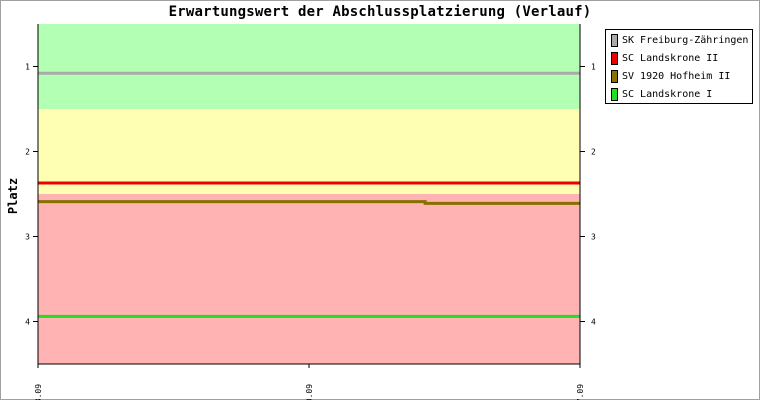 The height and width of the screenshot is (400, 760). I want to click on legend-item: SV 1920 Hofheim II, so click(670, 76).